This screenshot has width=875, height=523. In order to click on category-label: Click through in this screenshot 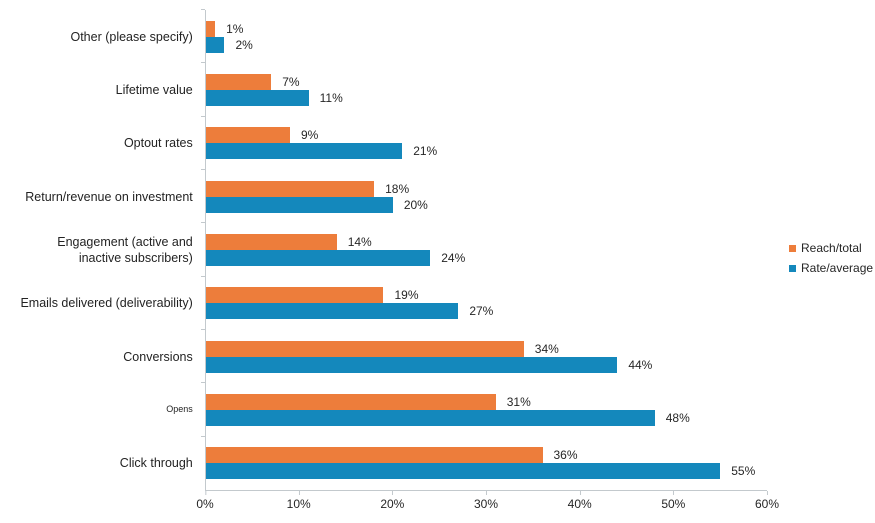, I will do `click(156, 463)`.